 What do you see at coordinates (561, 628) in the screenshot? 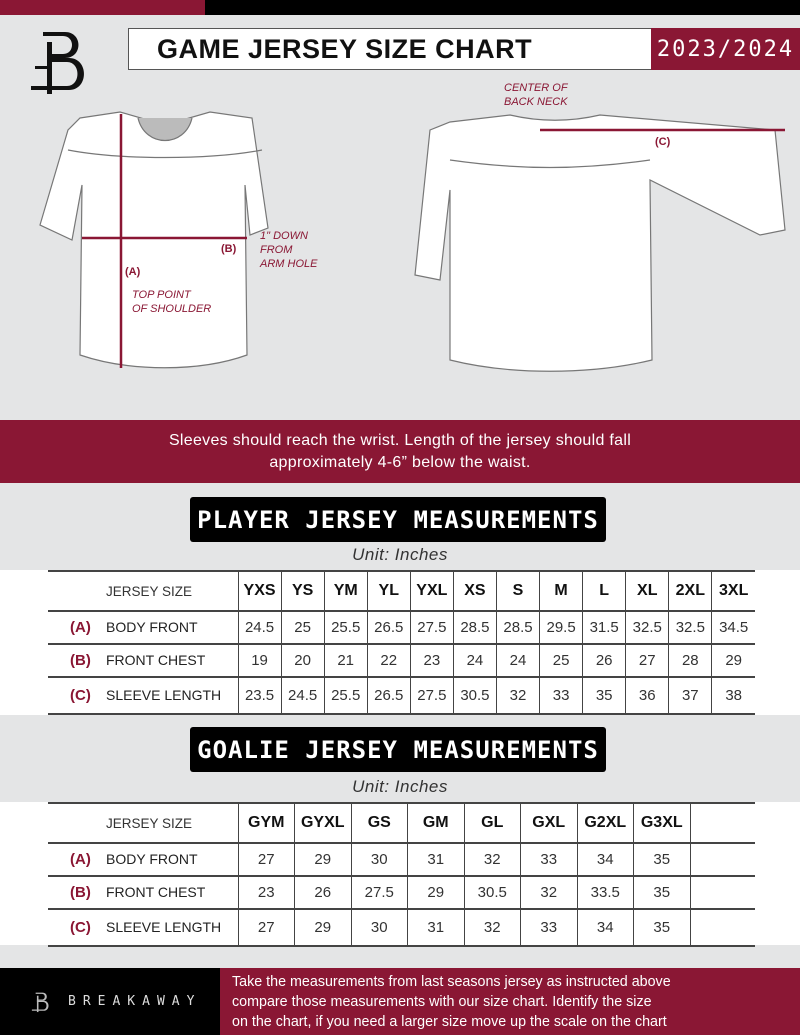
I see `measure-cell: 29.5` at bounding box center [561, 628].